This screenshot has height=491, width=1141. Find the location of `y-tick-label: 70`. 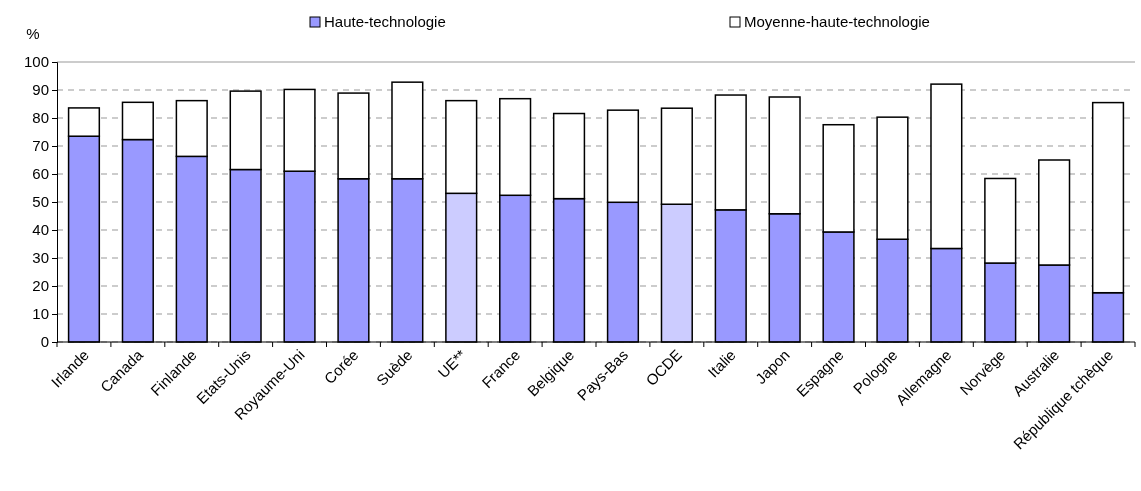

y-tick-label: 70 is located at coordinates (40, 146).